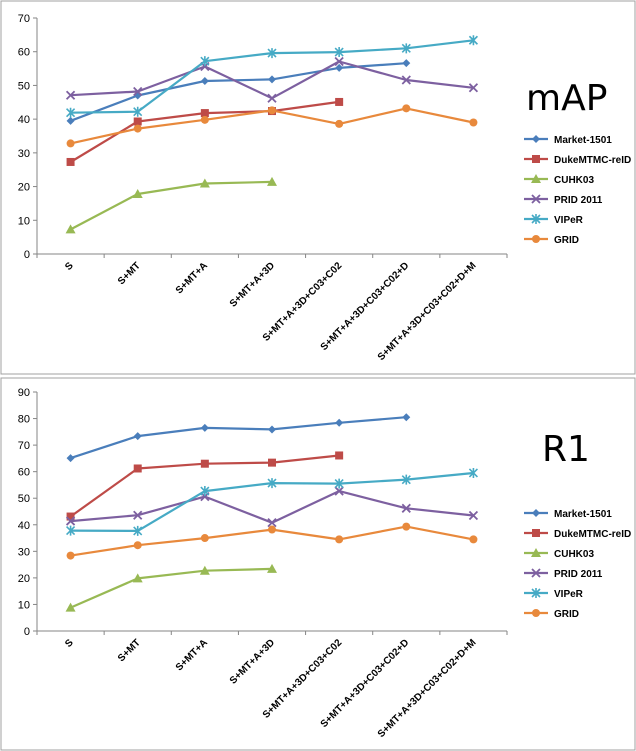  Describe the element at coordinates (24, 86) in the screenshot. I see `y-tick-label: 50` at that location.